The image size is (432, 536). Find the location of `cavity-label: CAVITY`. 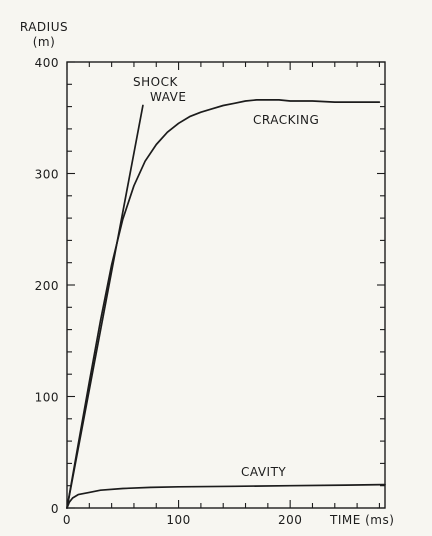

cavity-label: CAVITY is located at coordinates (263, 472).